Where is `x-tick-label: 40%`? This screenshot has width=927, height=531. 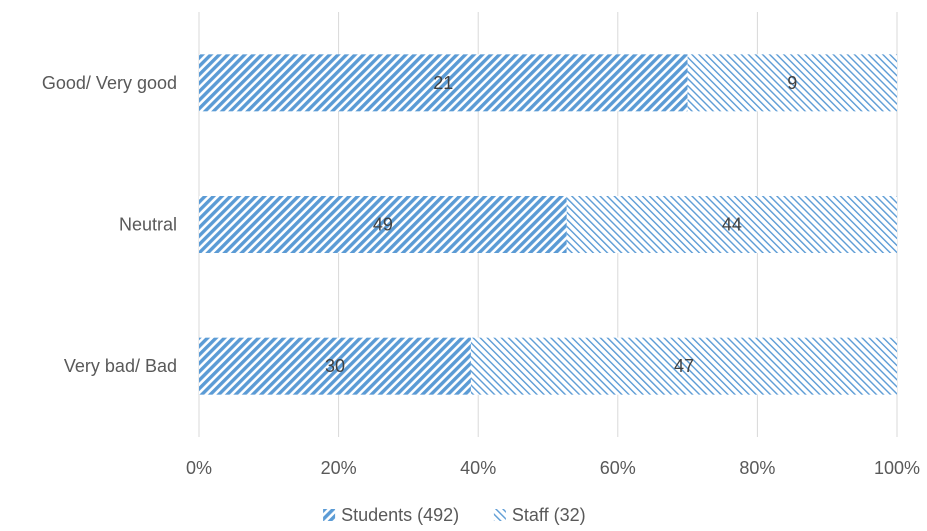
x-tick-label: 40% is located at coordinates (478, 468).